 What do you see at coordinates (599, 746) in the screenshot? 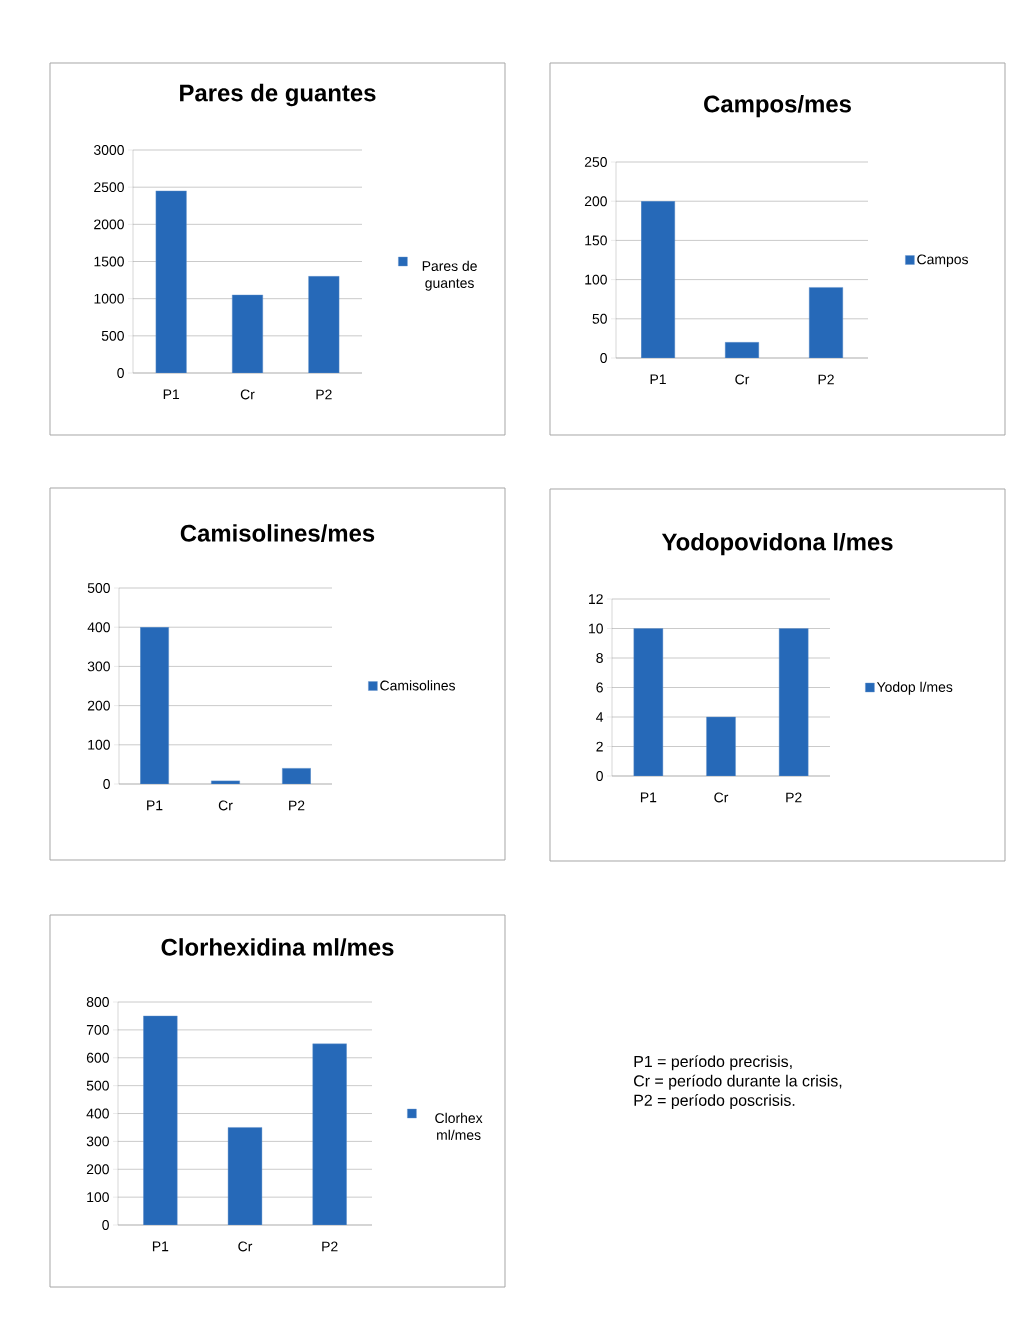
I see `y-tick-label: 2` at bounding box center [599, 746].